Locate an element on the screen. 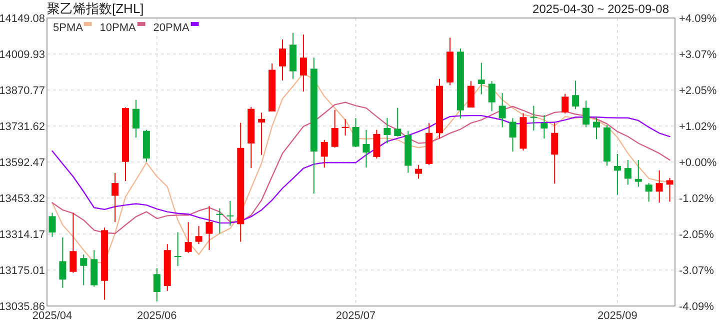  y-tick-label: 13592.47 is located at coordinates (22, 163).